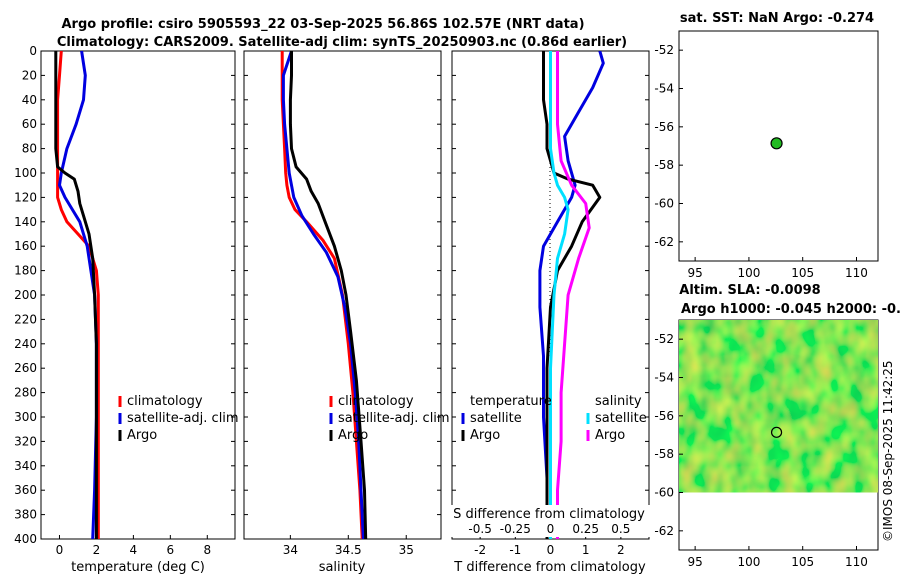 This screenshot has width=900, height=580. Describe the element at coordinates (183, 418) in the screenshot. I see `temperature-legend-satellite: satellite-adj. clim` at that location.